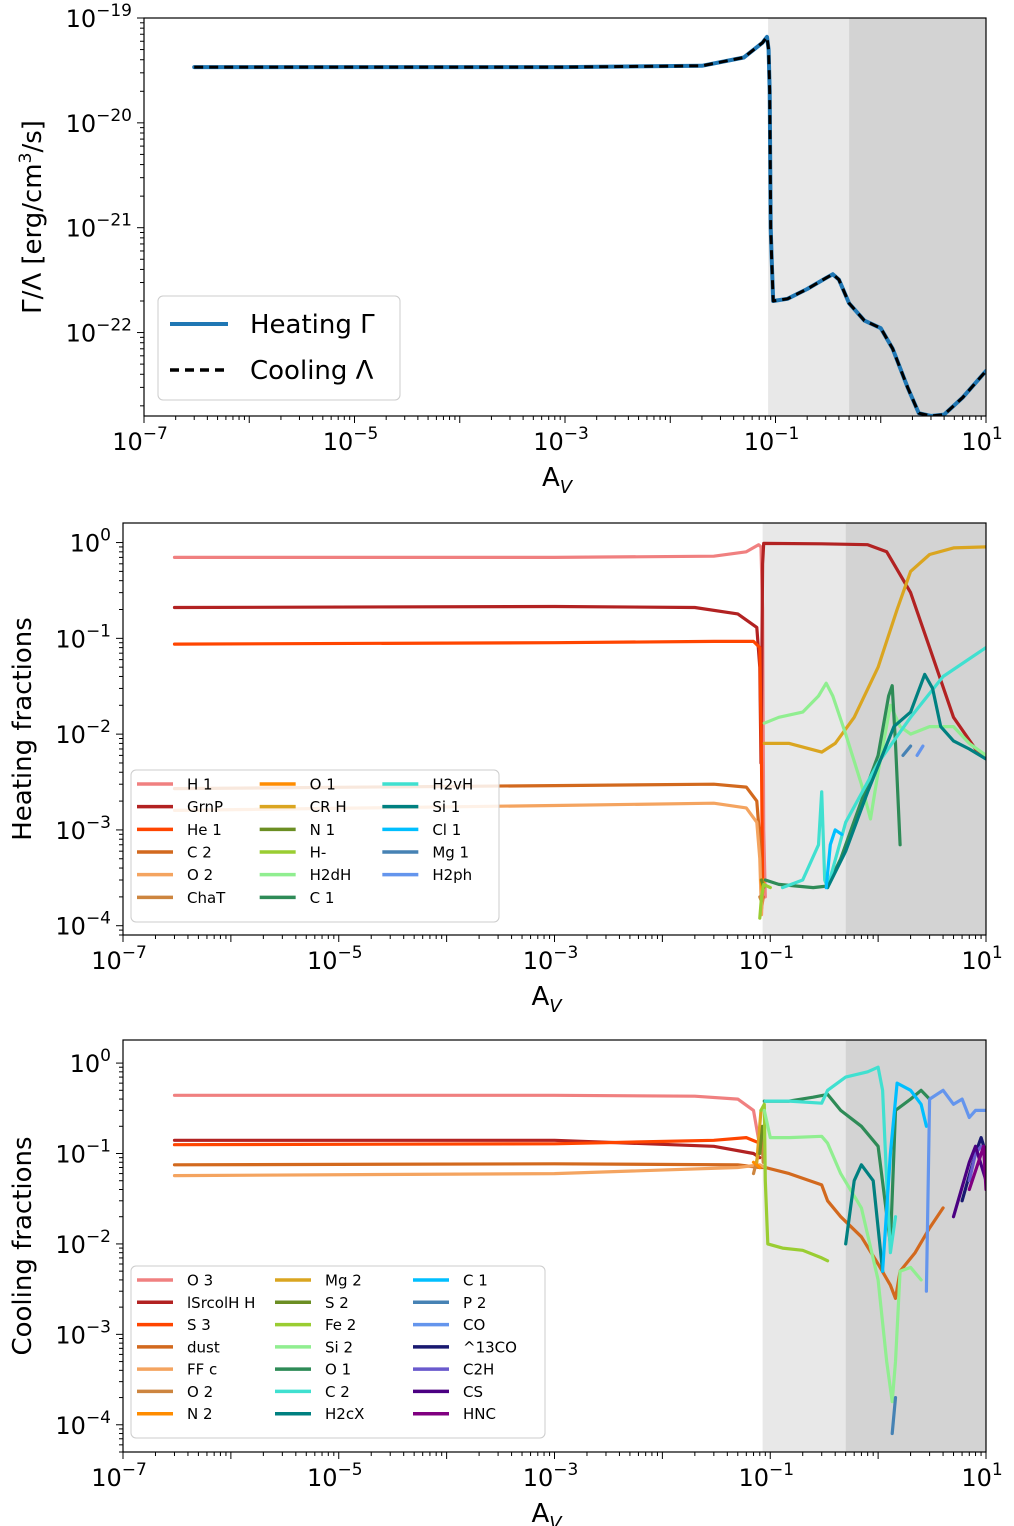 The height and width of the screenshot is (1526, 1014). What do you see at coordinates (337, 1303) in the screenshot?
I see `legend-label: S 2` at bounding box center [337, 1303].